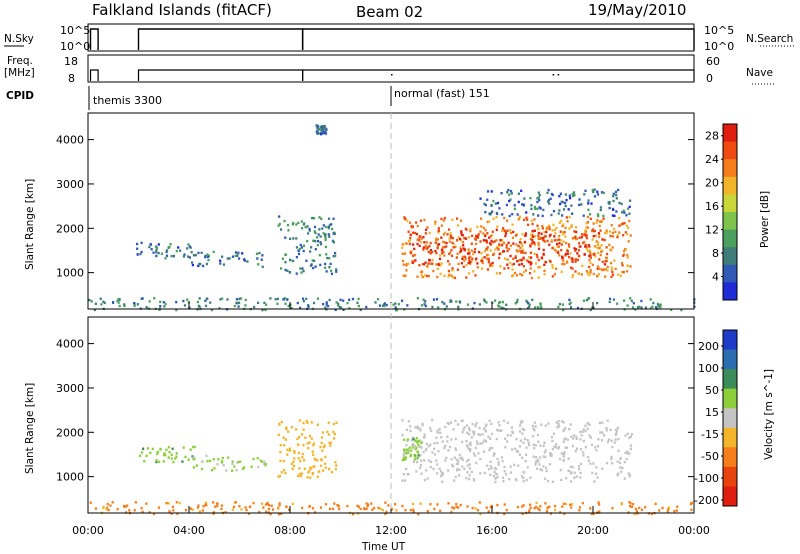 The image size is (800, 554). I want to click on power-colorbar-frame, so click(730, 212).